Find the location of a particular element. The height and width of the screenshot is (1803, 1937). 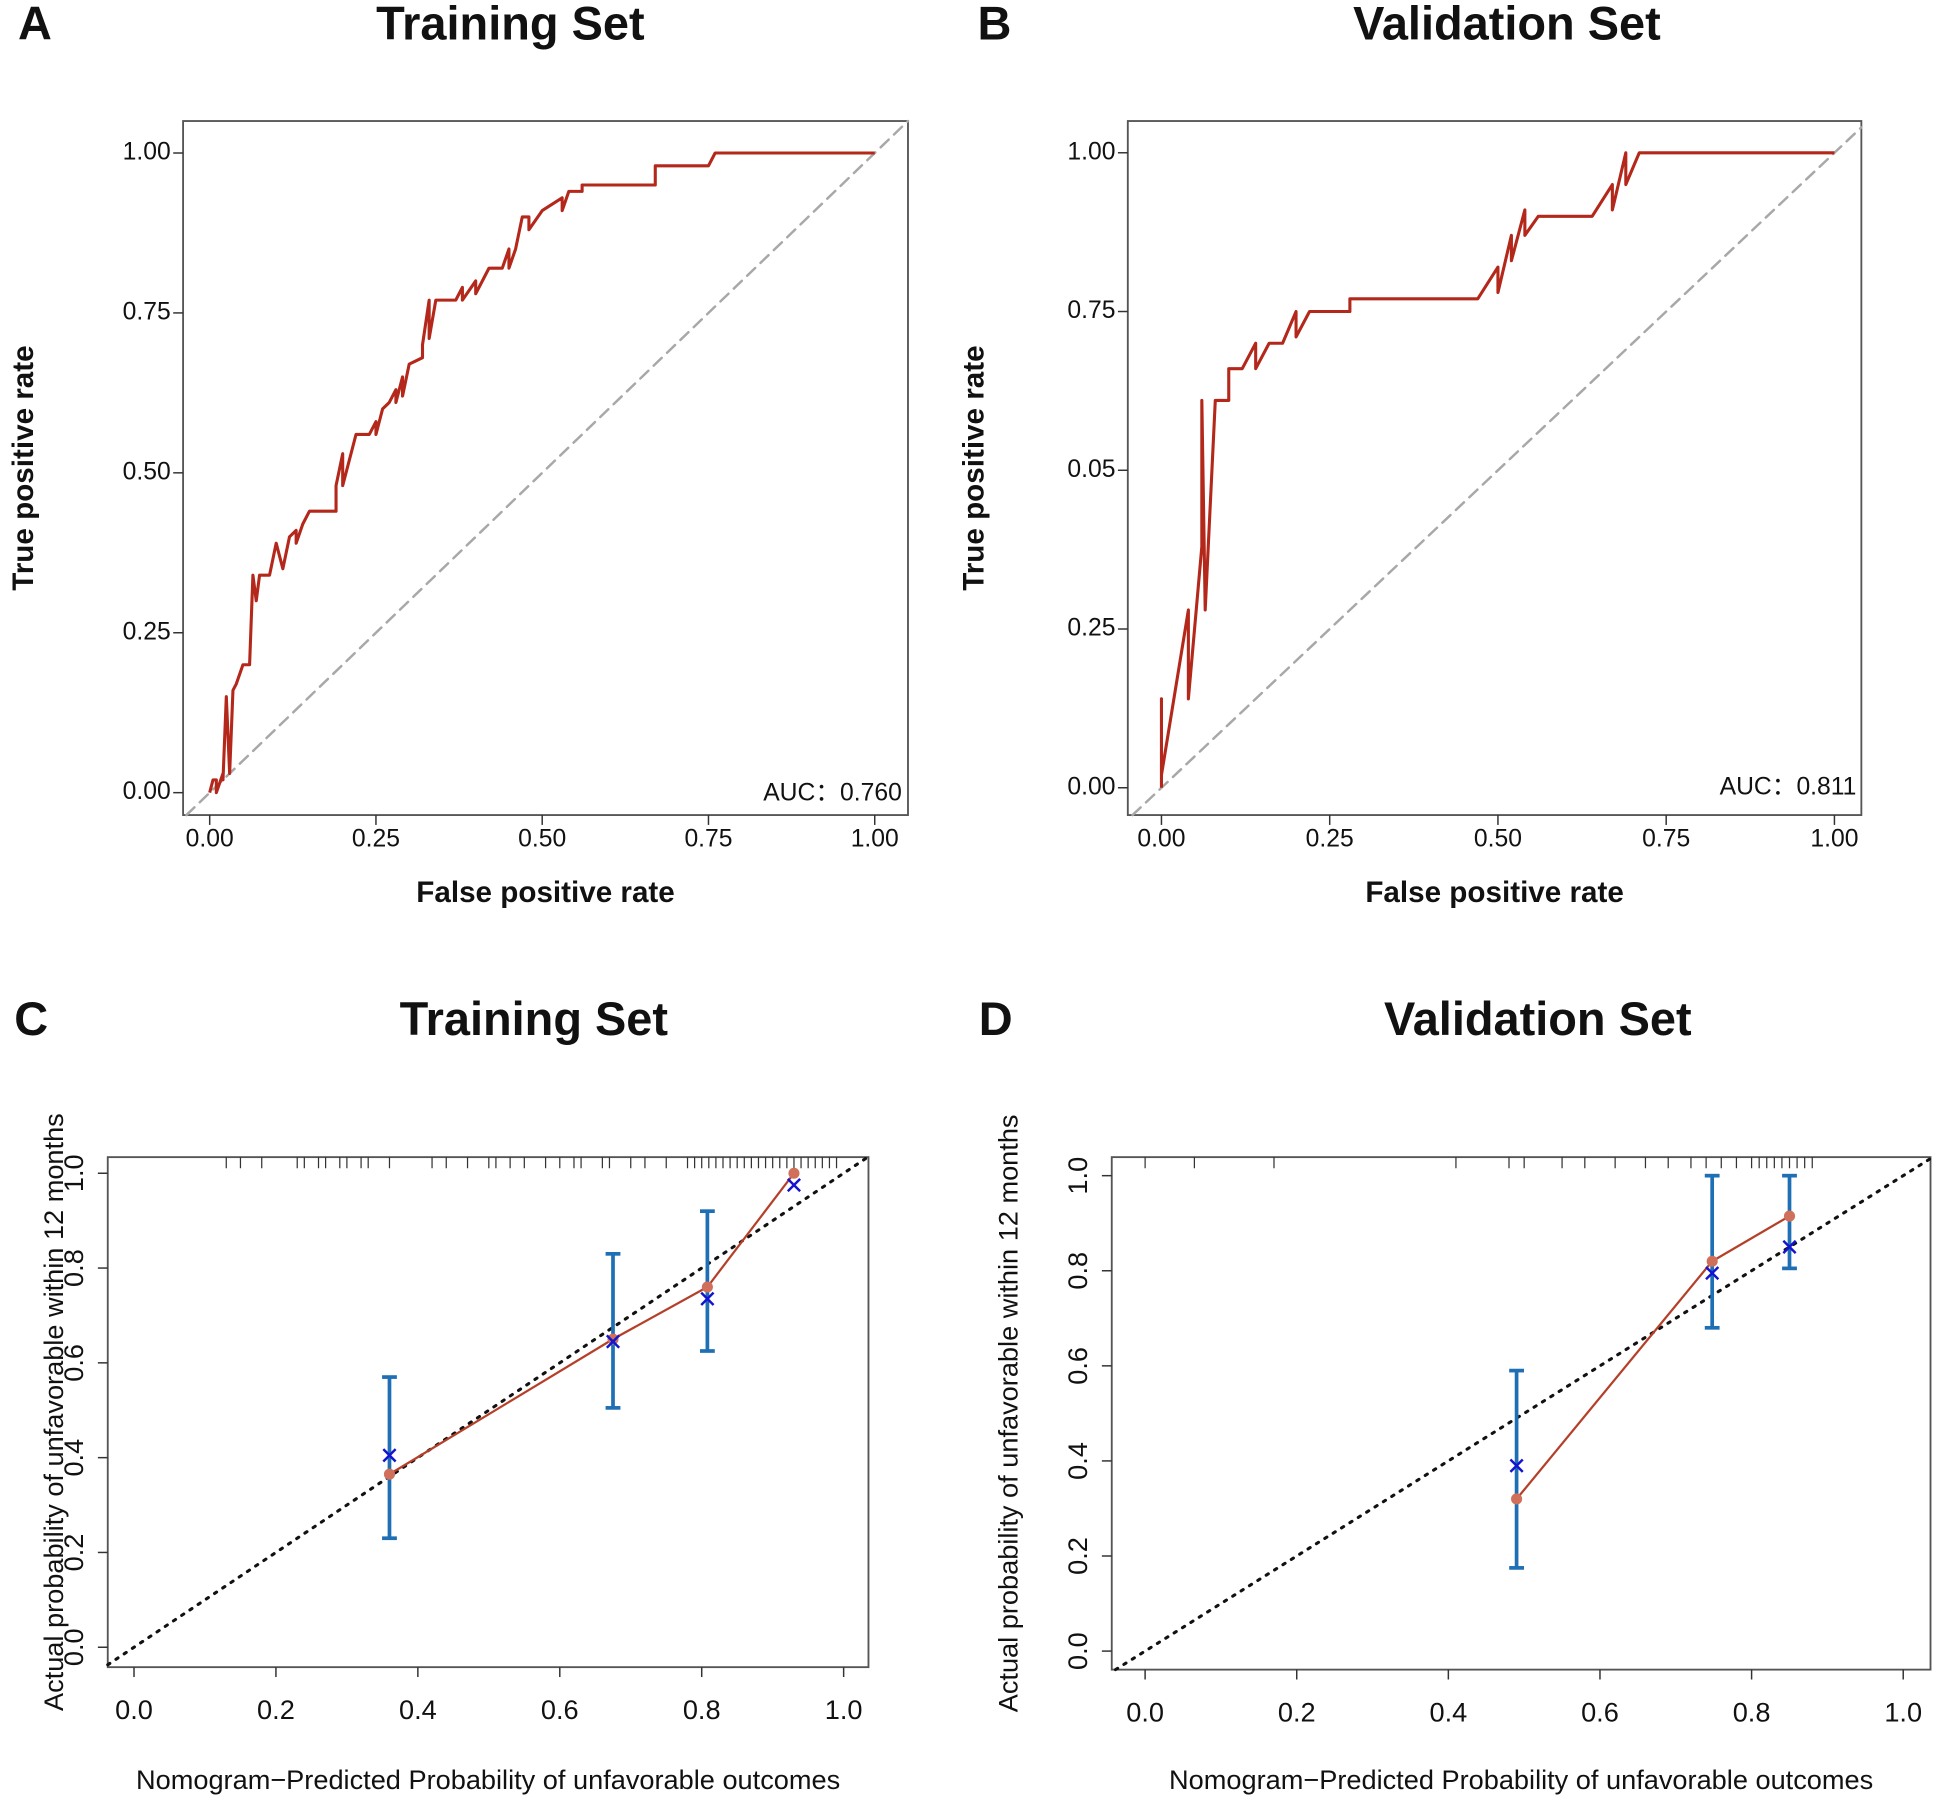

y-tick-label: 0.05 is located at coordinates (1091, 469).